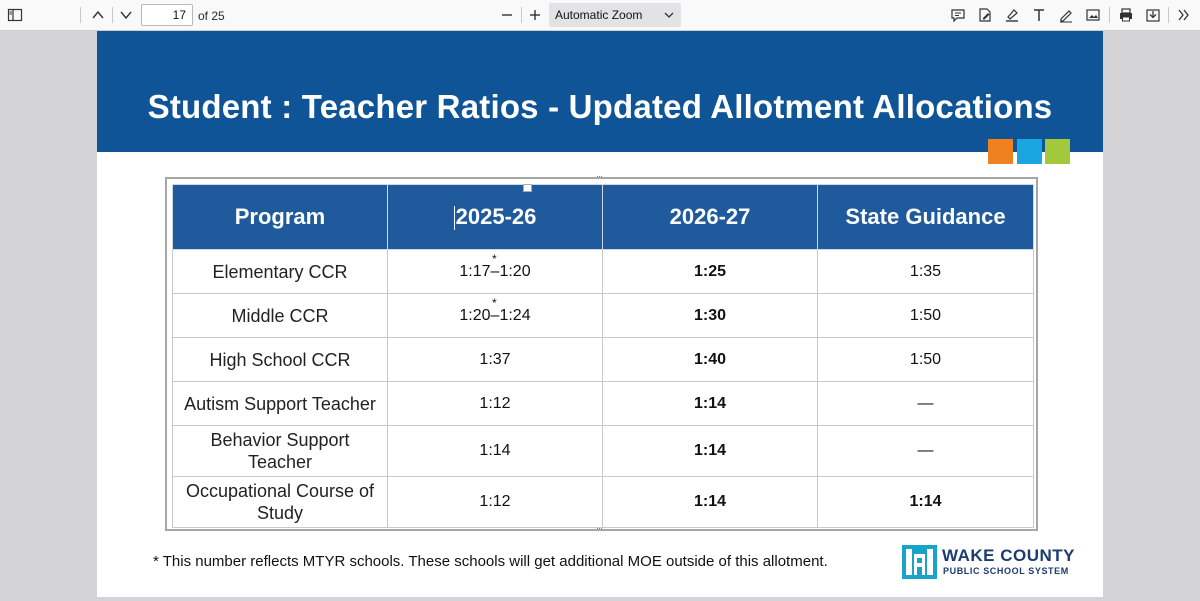 The width and height of the screenshot is (1200, 601). I want to click on column-header-2026-27: 2026-27, so click(710, 217).